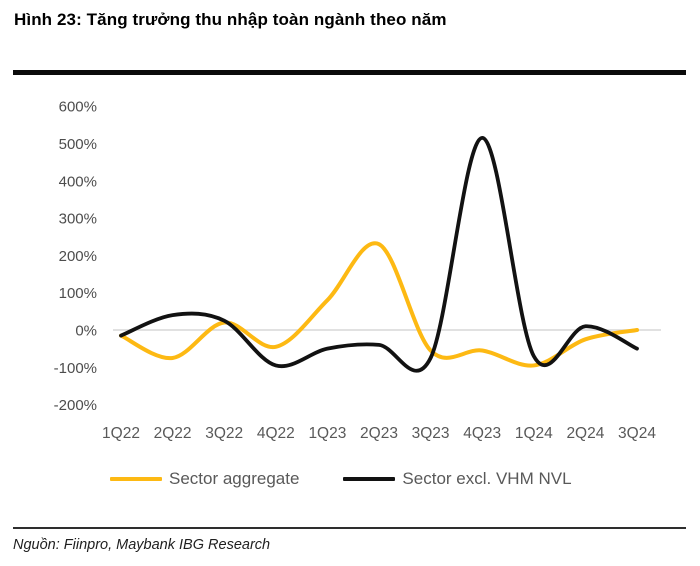 The height and width of the screenshot is (566, 700). What do you see at coordinates (637, 433) in the screenshot?
I see `x-axis-label: 3Q24` at bounding box center [637, 433].